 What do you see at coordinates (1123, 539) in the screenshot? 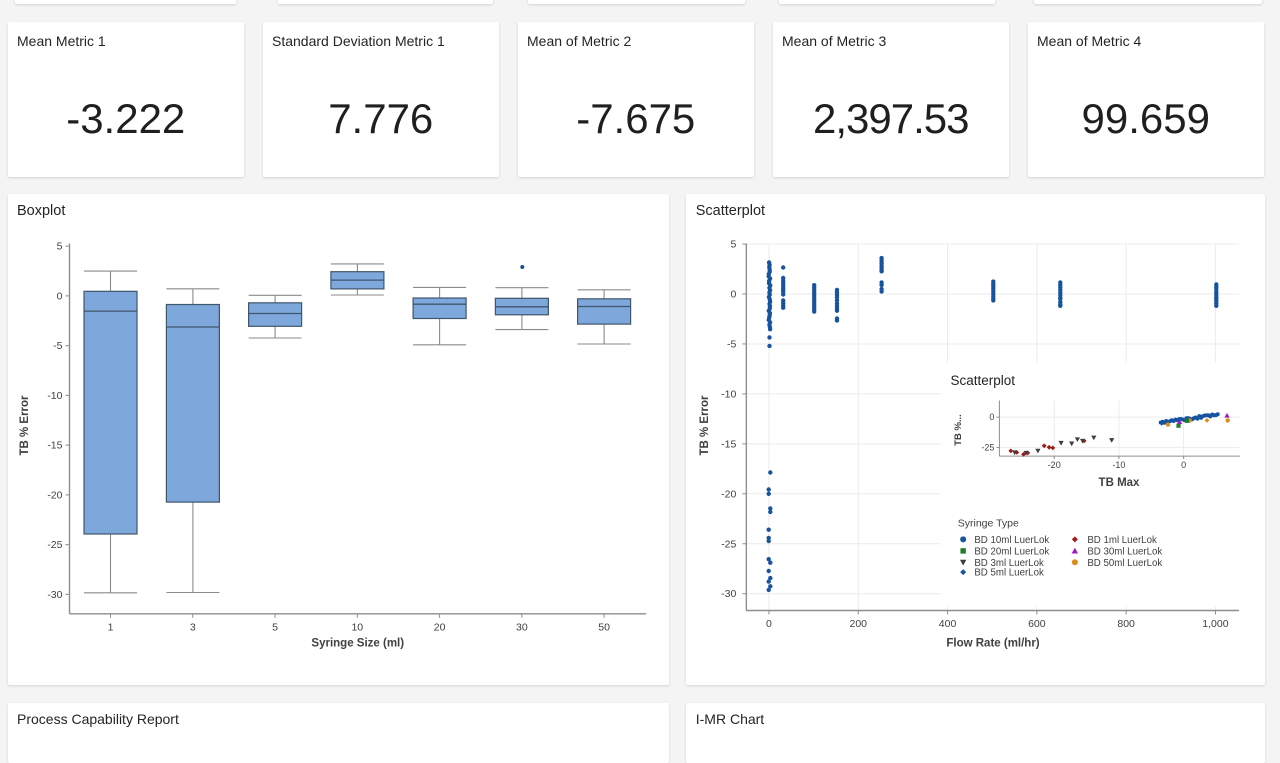
I see `svg-text: BD 1ml LuerLok` at bounding box center [1123, 539].